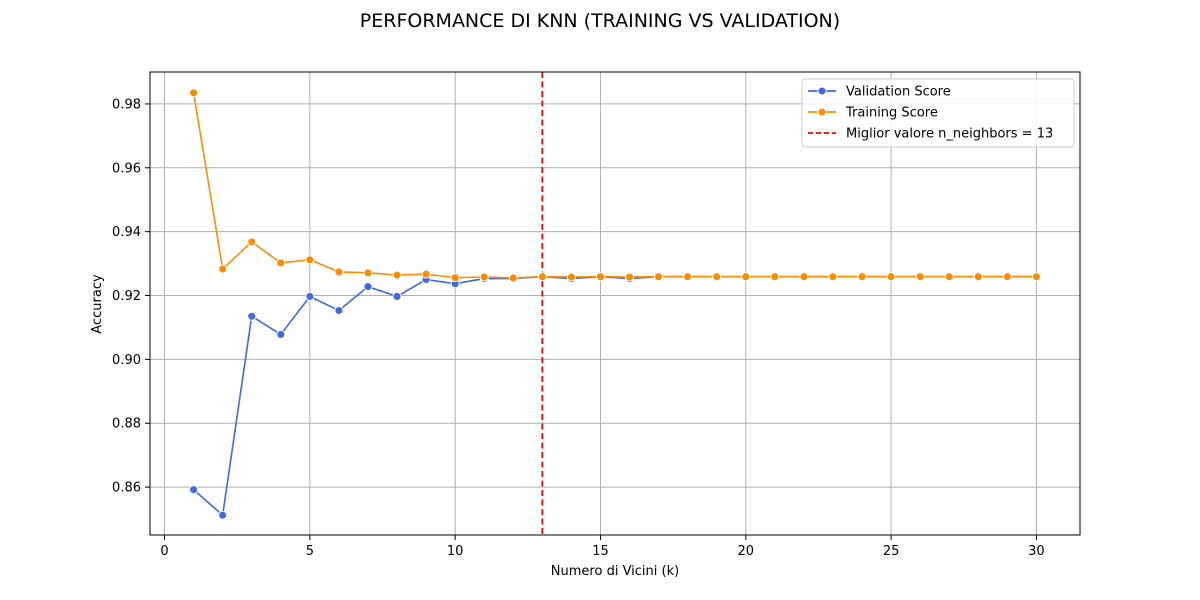  Describe the element at coordinates (126, 424) in the screenshot. I see `y-tick-label: 0.88` at that location.